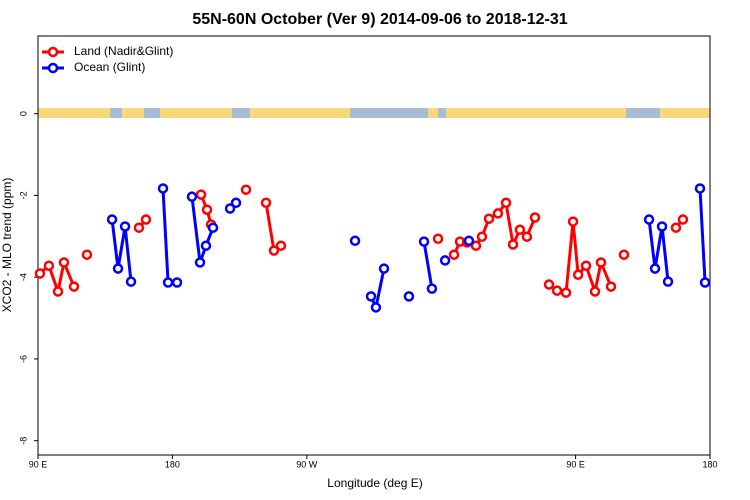 The image size is (750, 500). What do you see at coordinates (23, 359) in the screenshot?
I see `y-tick-label: -6` at bounding box center [23, 359].